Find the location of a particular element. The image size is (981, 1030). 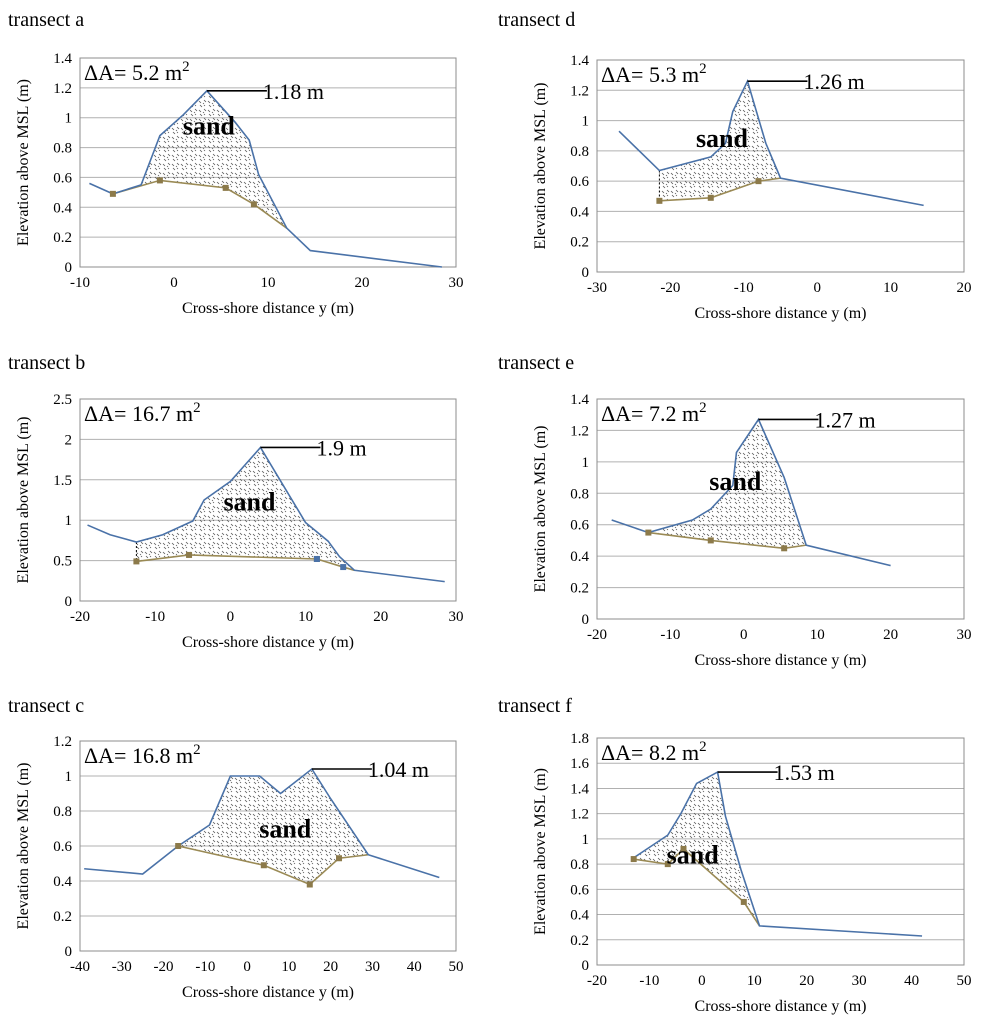

transect-c-y-tick-label: 0.8 is located at coordinates (62, 812).